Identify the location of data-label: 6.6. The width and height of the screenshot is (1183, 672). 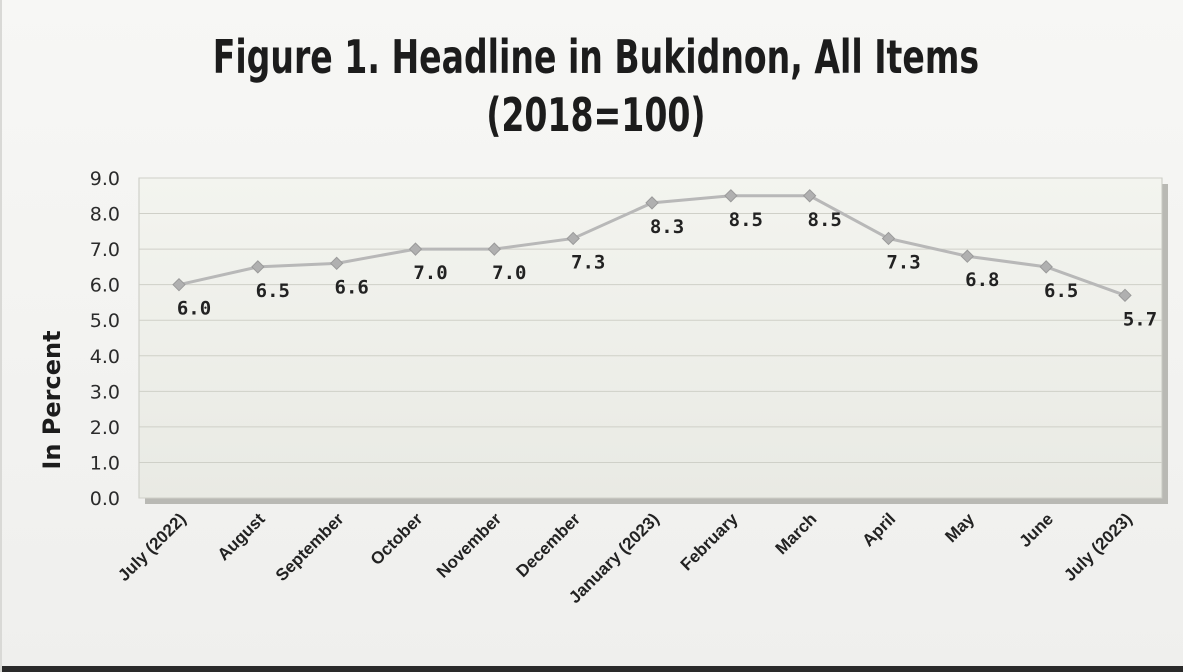
(352, 287).